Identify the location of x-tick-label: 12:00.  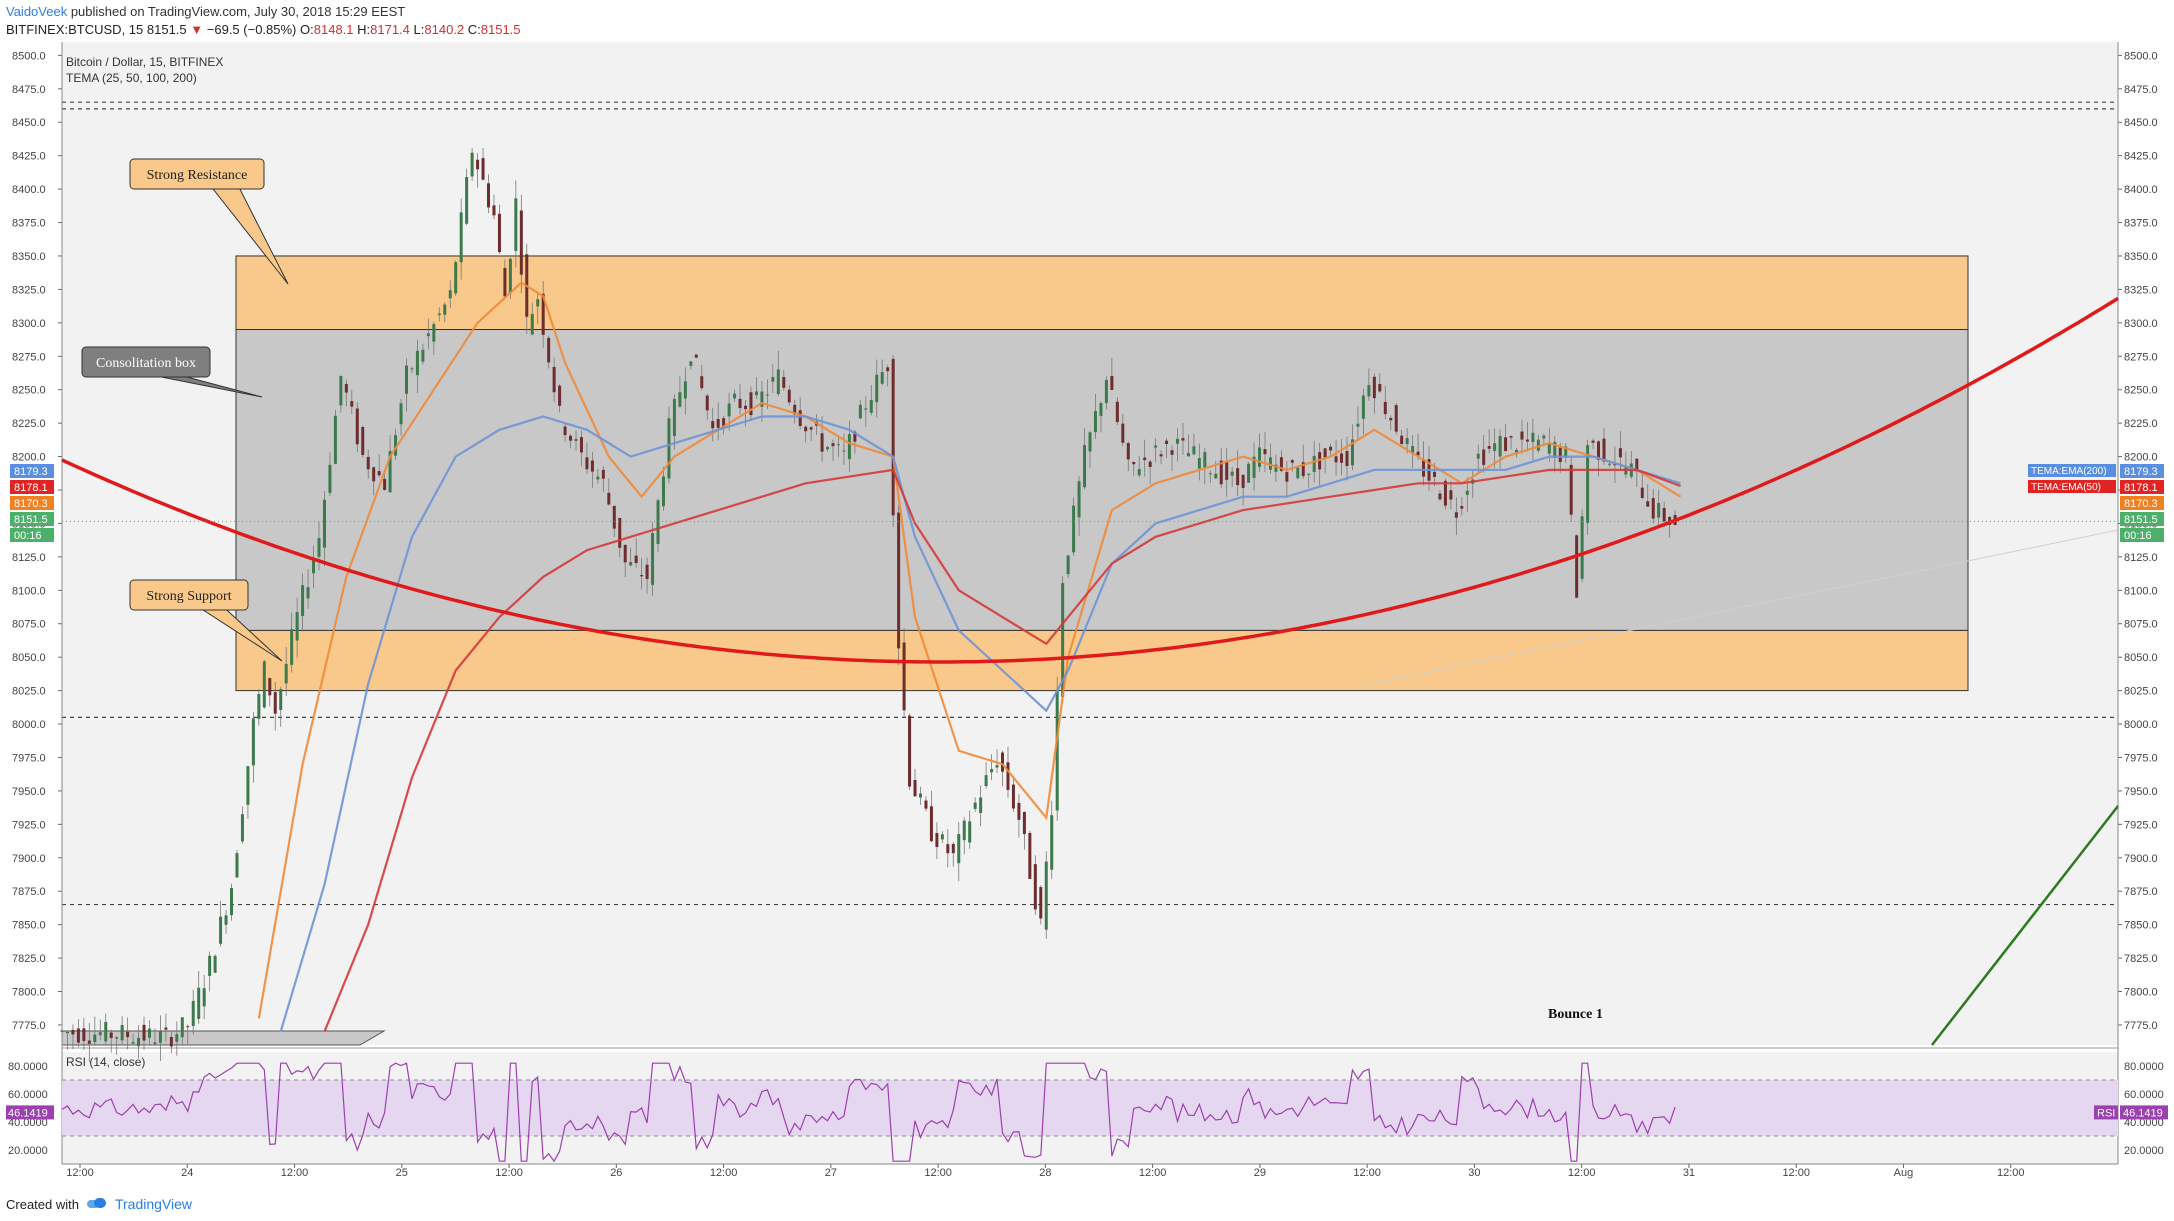
(80, 1173).